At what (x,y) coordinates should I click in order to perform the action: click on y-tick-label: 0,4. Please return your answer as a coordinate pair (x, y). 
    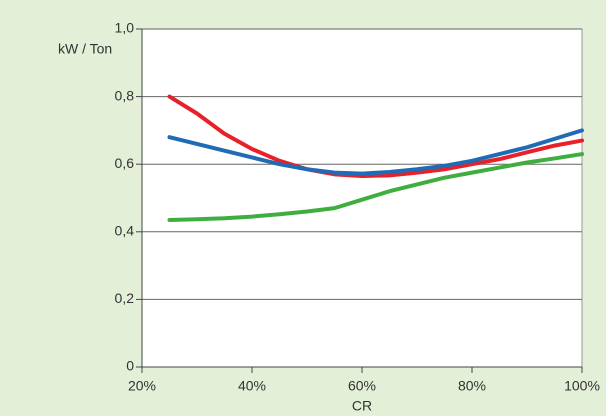
    Looking at the image, I should click on (125, 231).